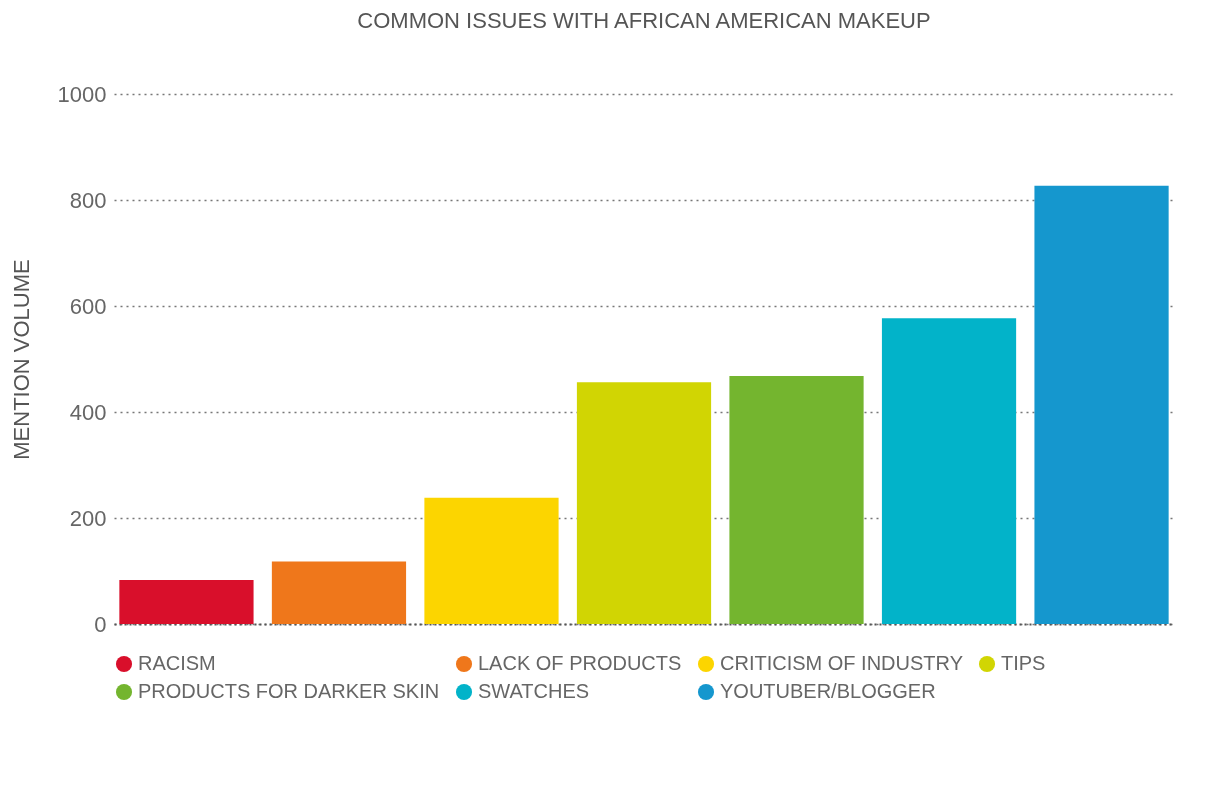  What do you see at coordinates (841, 663) in the screenshot?
I see `legend-label: CRITICISM OF INDUSTRY` at bounding box center [841, 663].